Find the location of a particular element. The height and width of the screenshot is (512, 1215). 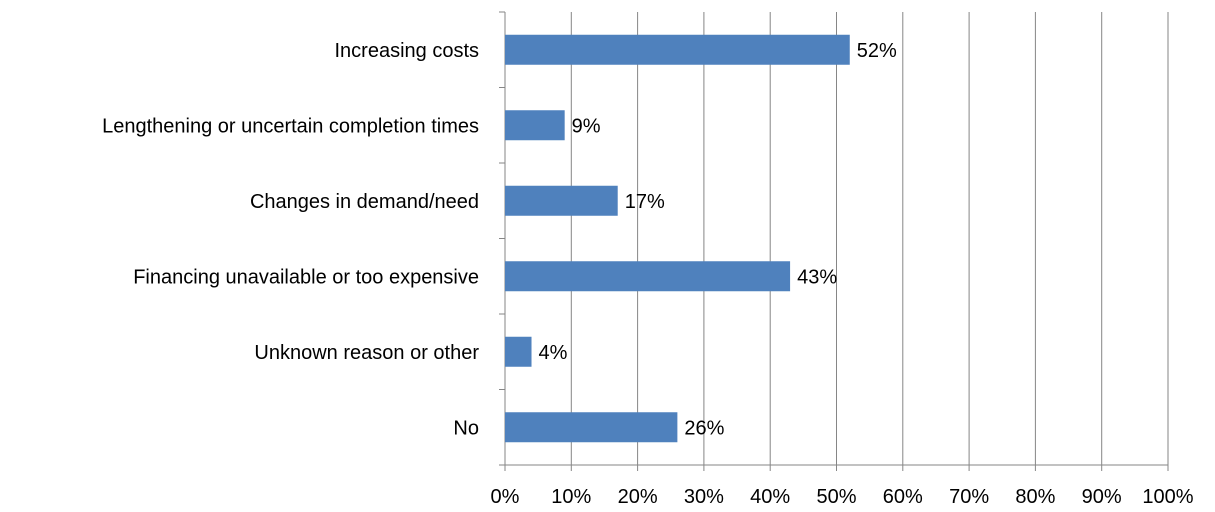

x-tick-label: 60% is located at coordinates (903, 497).